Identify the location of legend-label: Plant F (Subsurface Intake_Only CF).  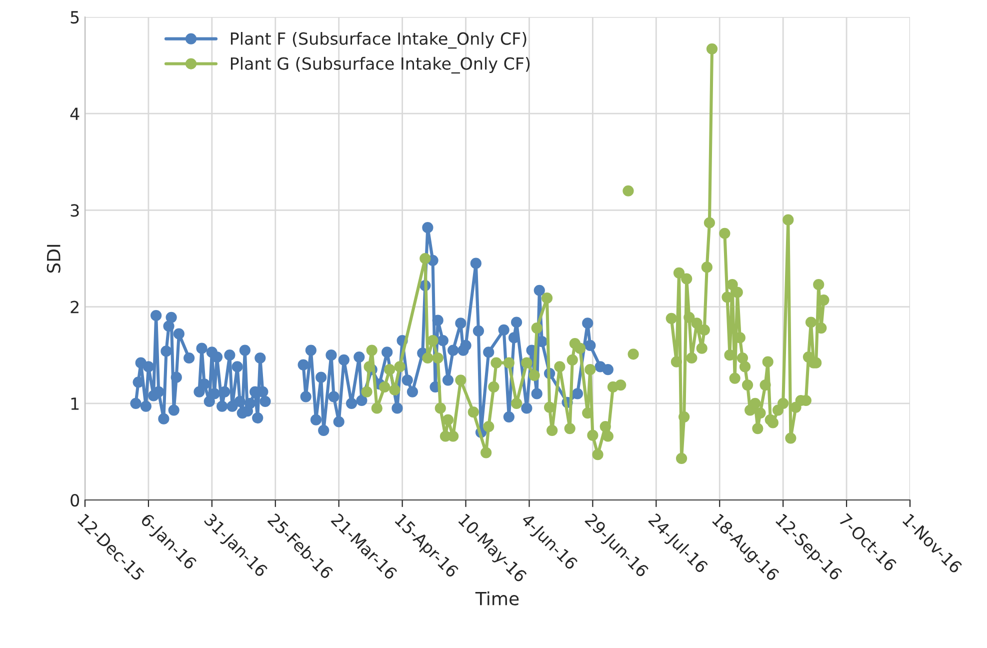
(378, 40).